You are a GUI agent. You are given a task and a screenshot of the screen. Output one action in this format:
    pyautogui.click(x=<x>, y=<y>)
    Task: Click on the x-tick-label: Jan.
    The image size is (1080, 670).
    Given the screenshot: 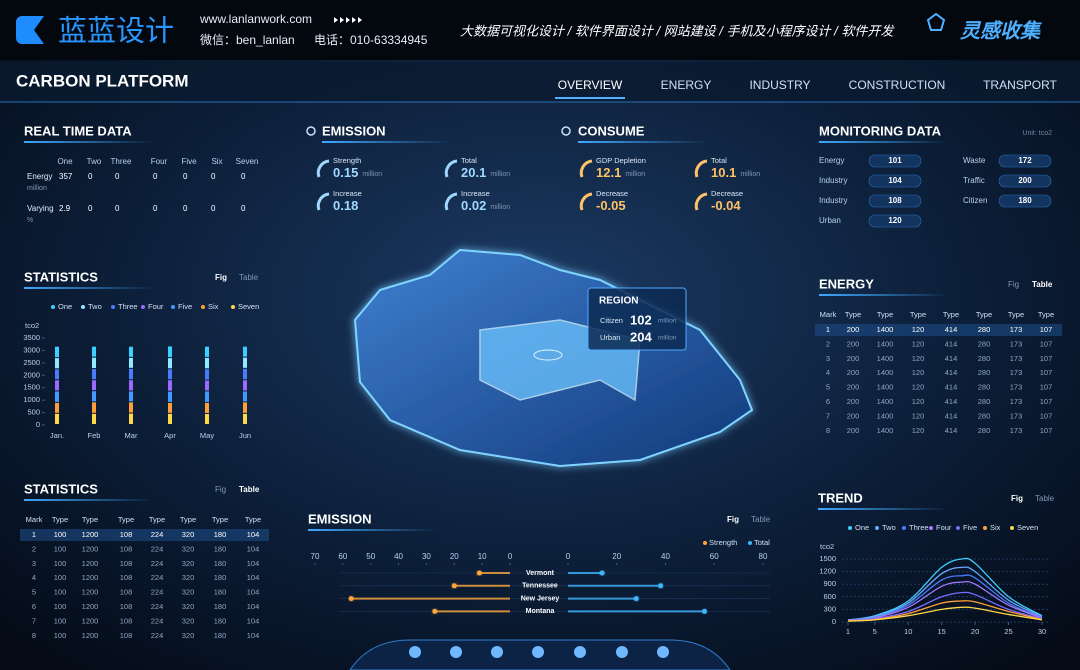 What is the action you would take?
    pyautogui.click(x=57, y=435)
    